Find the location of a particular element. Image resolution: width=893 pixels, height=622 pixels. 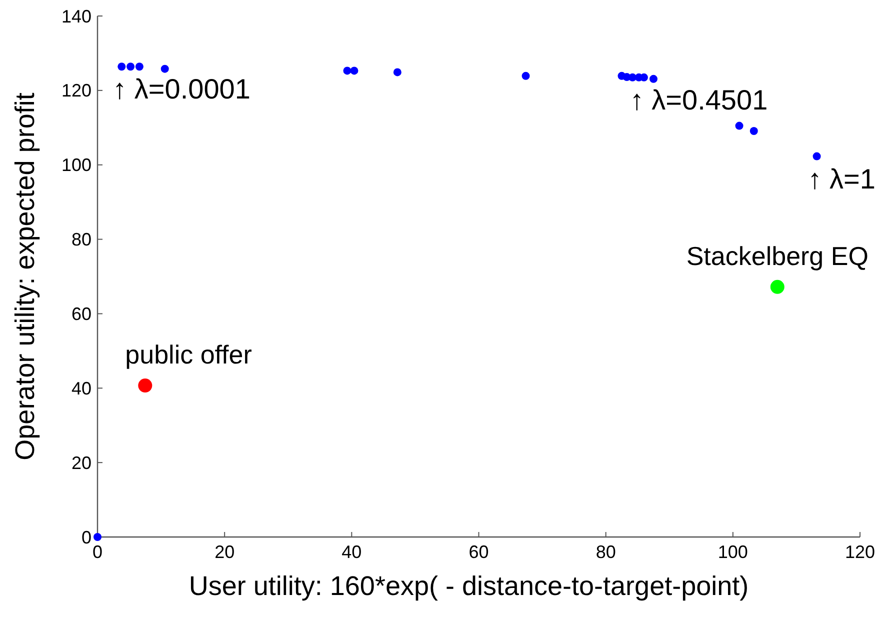

y-tick-label: 120 is located at coordinates (76, 90).